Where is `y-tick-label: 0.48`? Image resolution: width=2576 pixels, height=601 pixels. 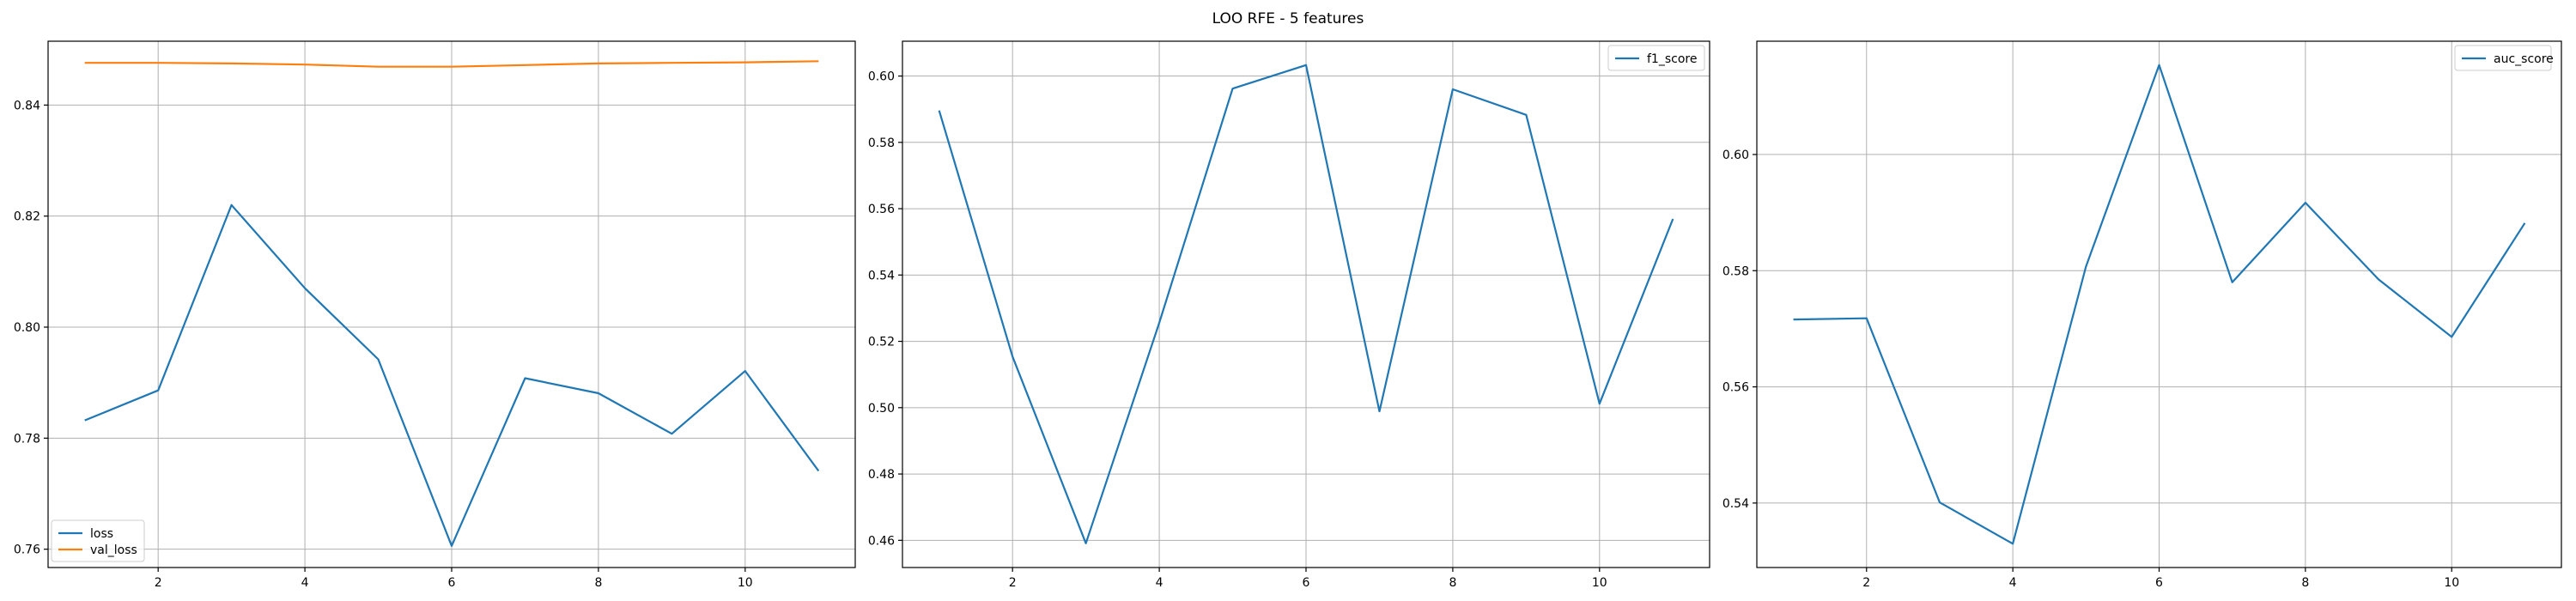 y-tick-label: 0.48 is located at coordinates (881, 475).